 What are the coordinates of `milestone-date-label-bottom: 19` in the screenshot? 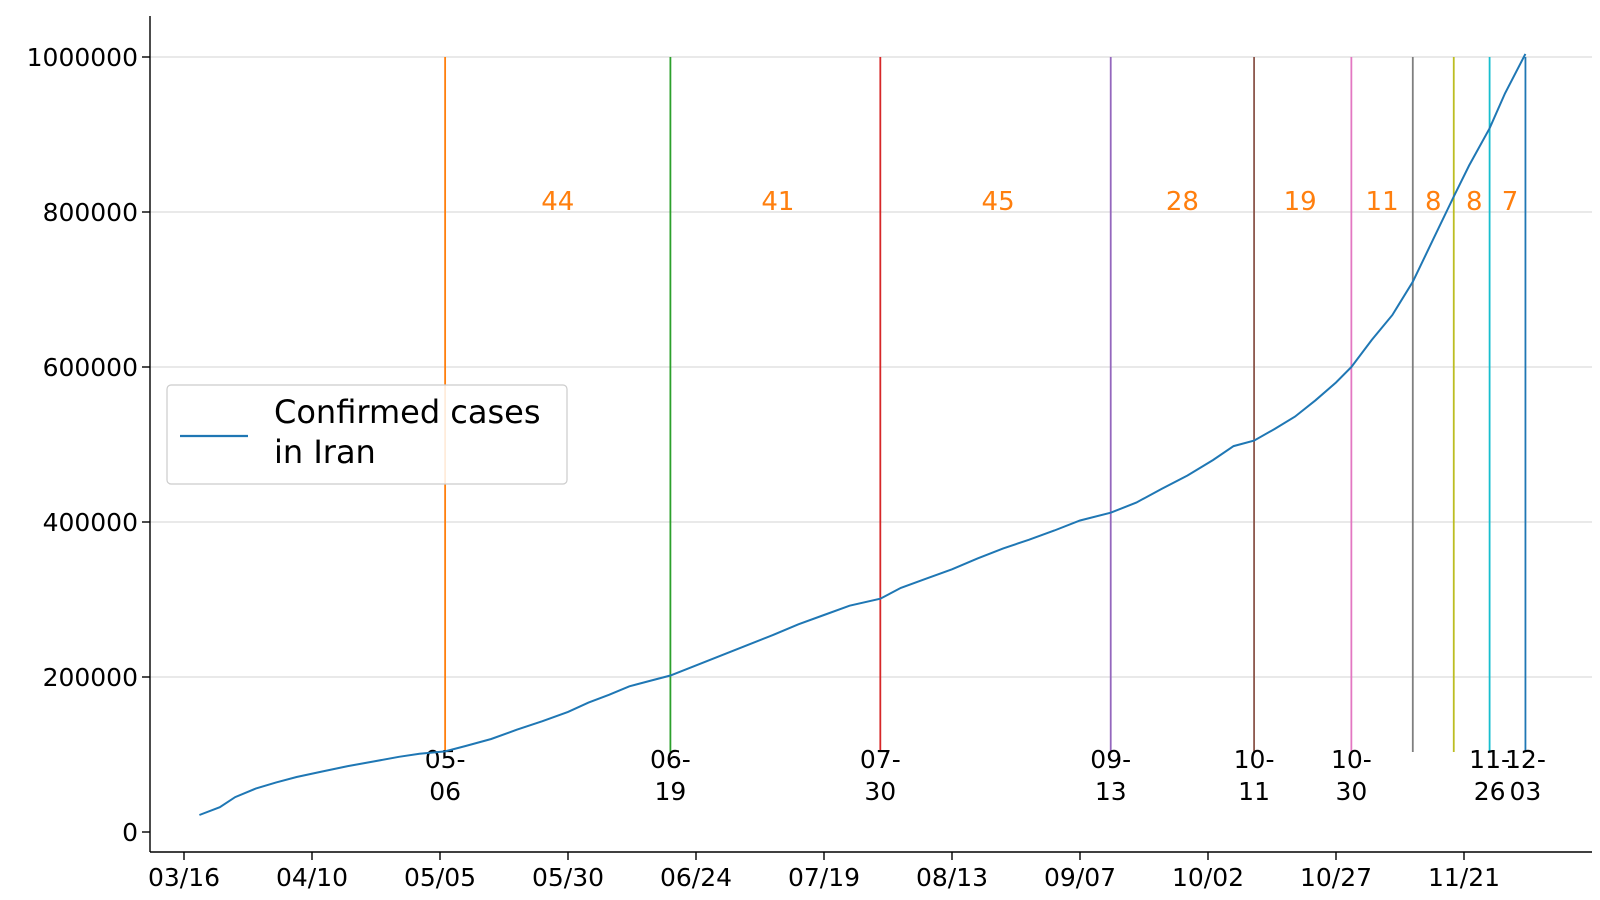 It's located at (670, 791).